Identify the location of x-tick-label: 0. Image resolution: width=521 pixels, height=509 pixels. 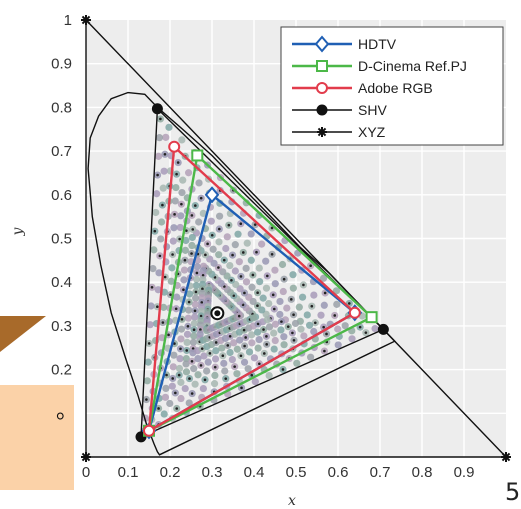
(86, 472).